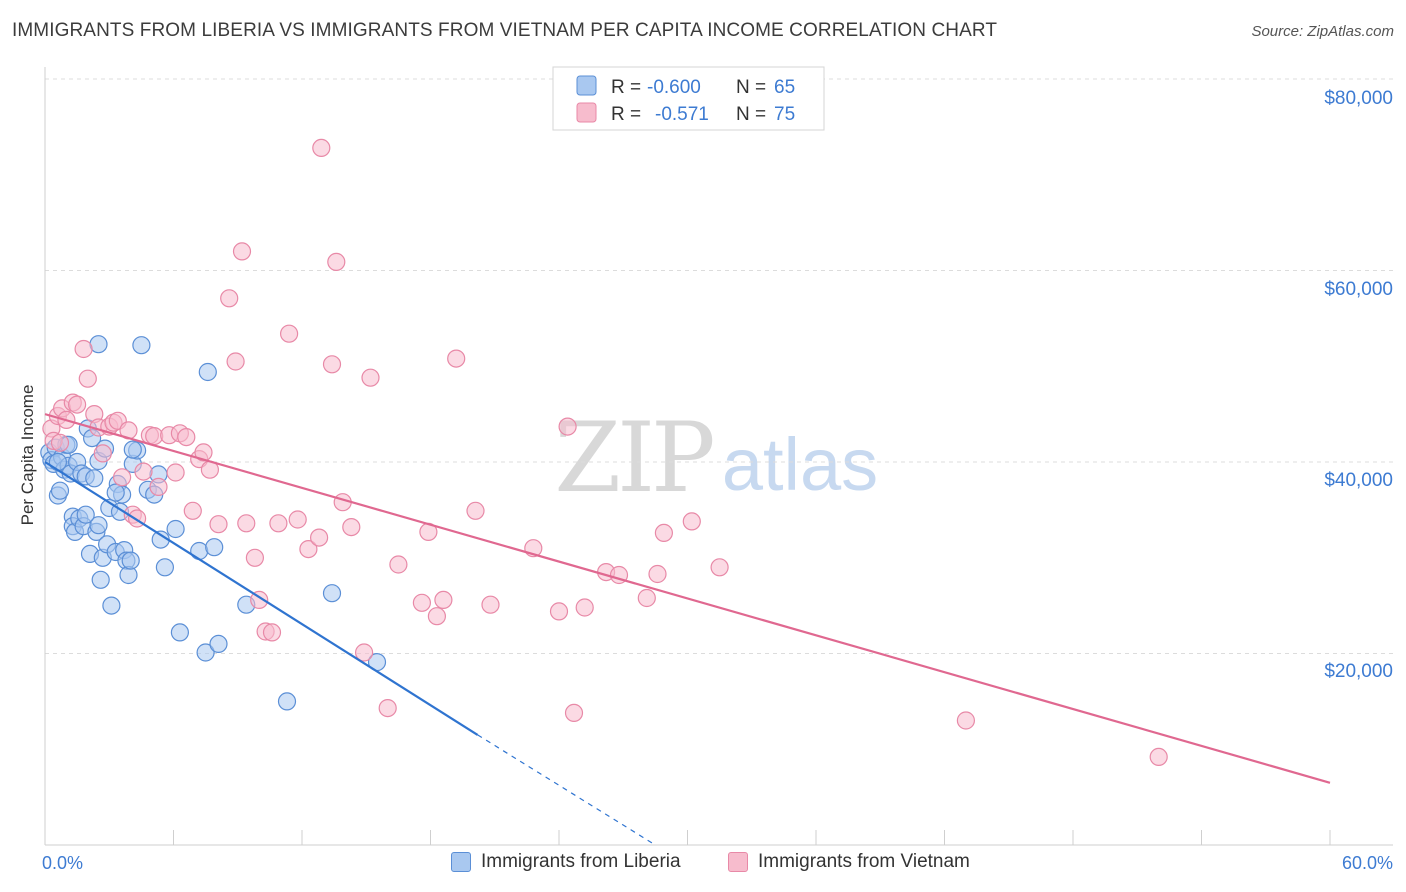 This screenshot has height=892, width=1406. Describe the element at coordinates (784, 87) in the screenshot. I see `legend-n-value-liberia: 65` at that location.